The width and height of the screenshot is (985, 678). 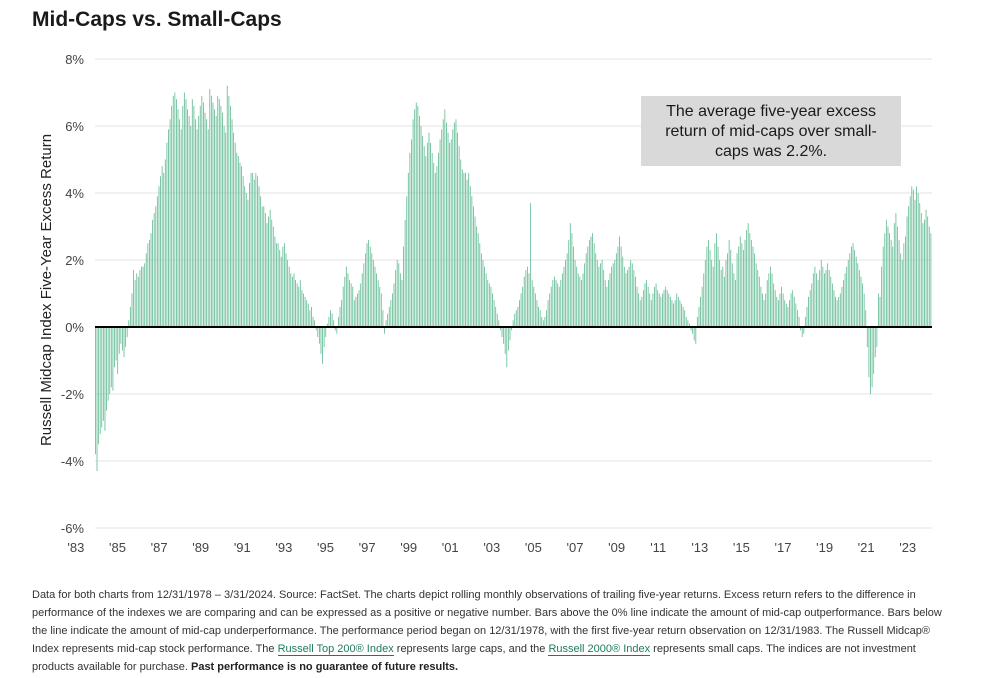 I want to click on russell-top-200-link: Russell Top 200® Index, so click(x=335, y=649).